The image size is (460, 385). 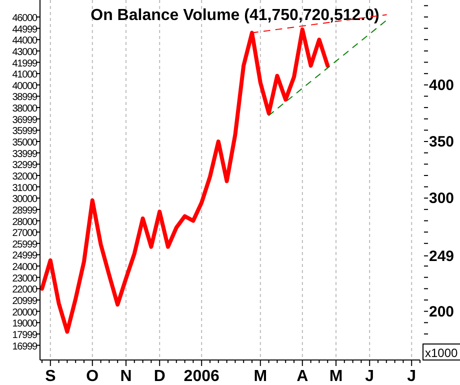 What do you see at coordinates (25, 86) in the screenshot?
I see `y-tick-label: 40000` at bounding box center [25, 86].